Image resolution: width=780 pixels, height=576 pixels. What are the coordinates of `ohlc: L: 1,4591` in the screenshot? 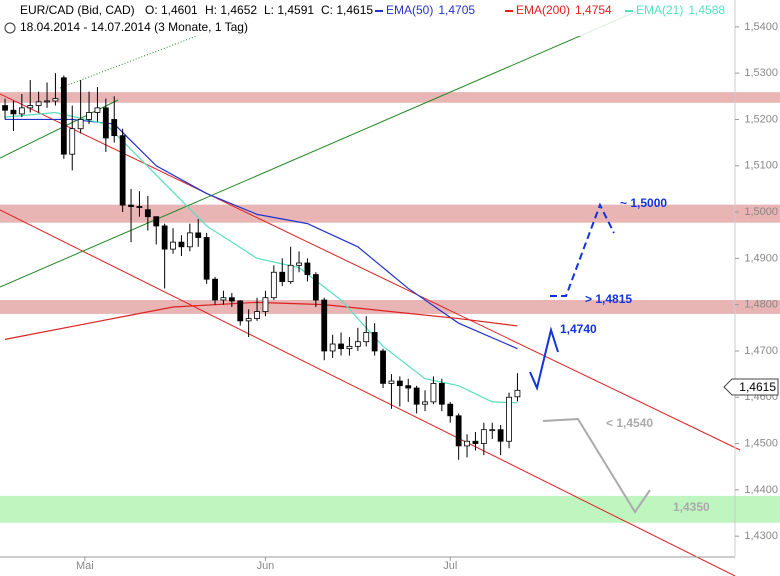 It's located at (289, 10).